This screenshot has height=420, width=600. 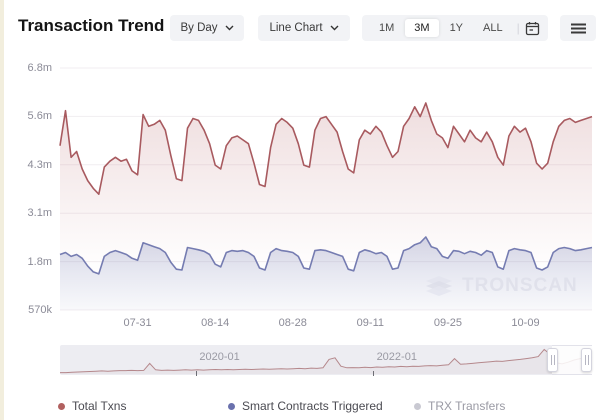 I want to click on calendar-icon, so click(x=532, y=28).